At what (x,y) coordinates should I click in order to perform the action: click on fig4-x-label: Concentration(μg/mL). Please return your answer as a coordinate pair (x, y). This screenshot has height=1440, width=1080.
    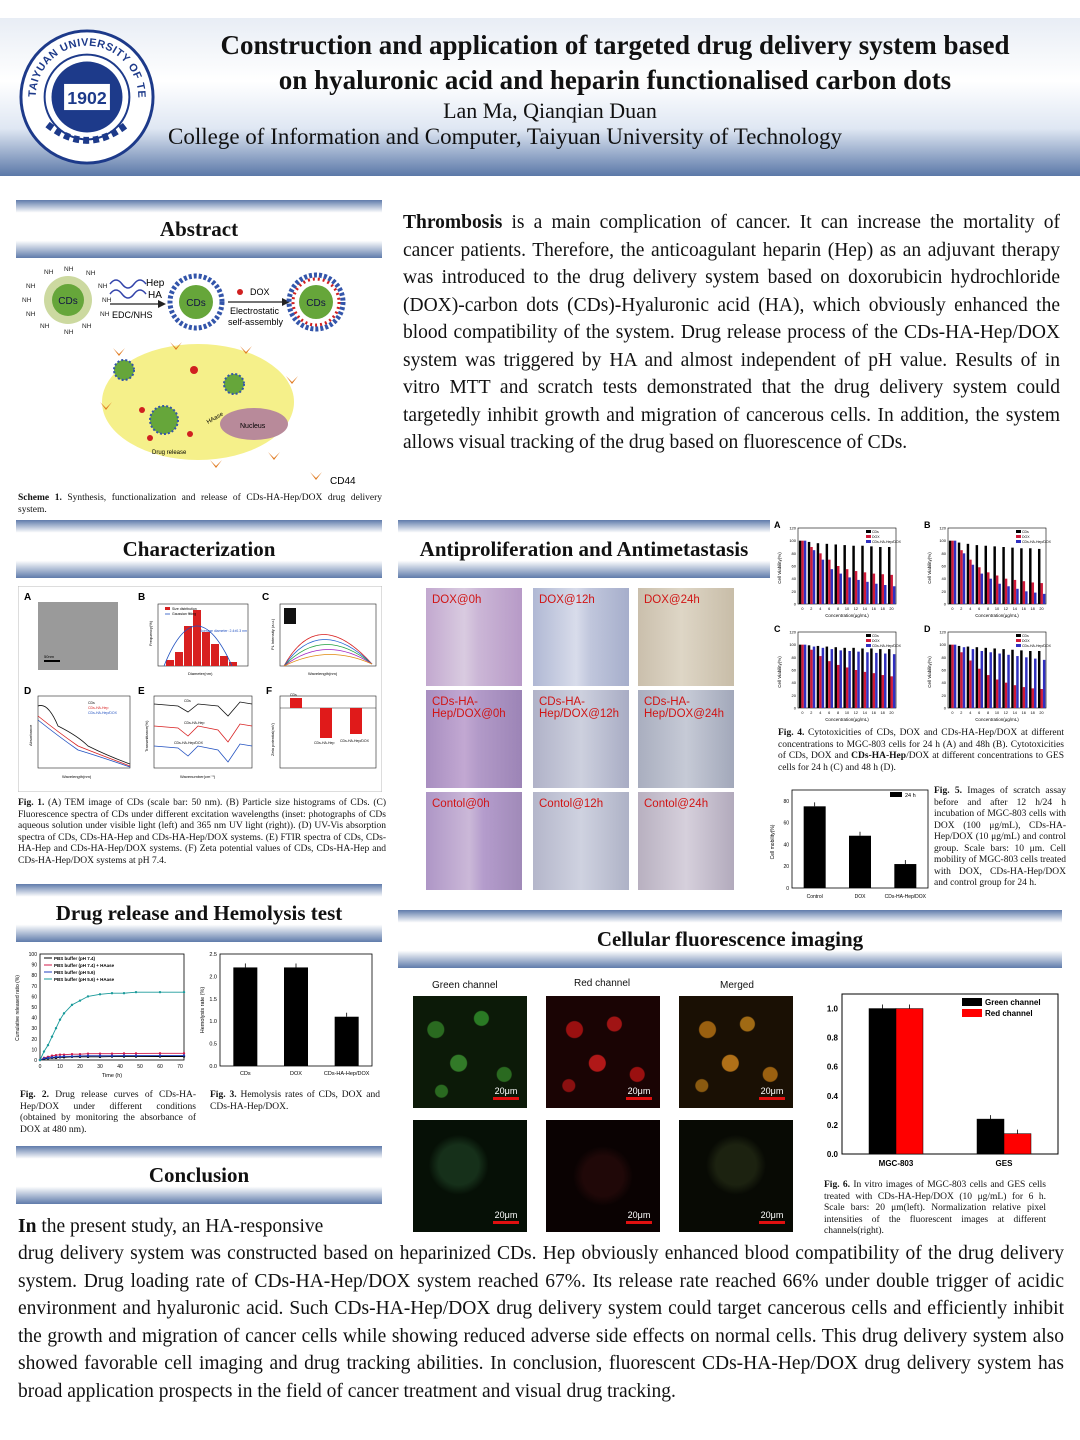
    Looking at the image, I should click on (847, 719).